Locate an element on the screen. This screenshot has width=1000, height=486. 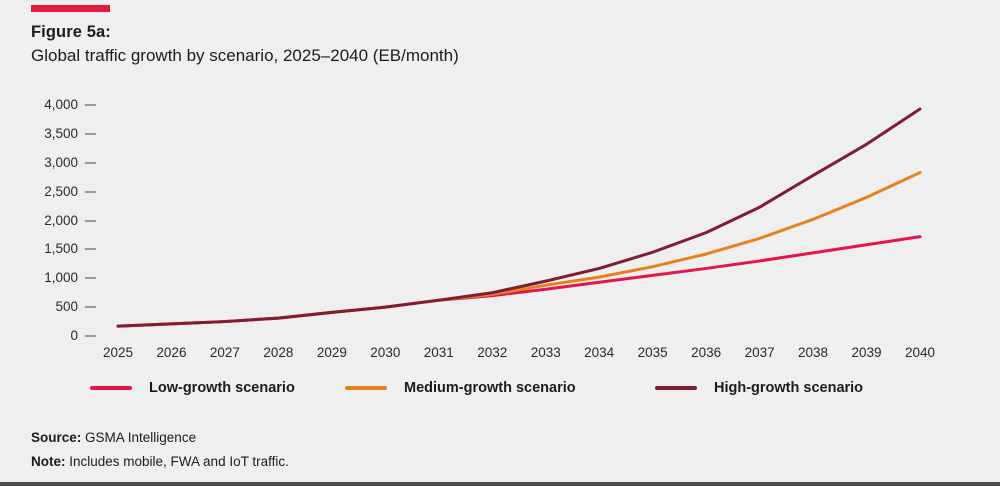
y-tick-label: 3,000 is located at coordinates (61, 162).